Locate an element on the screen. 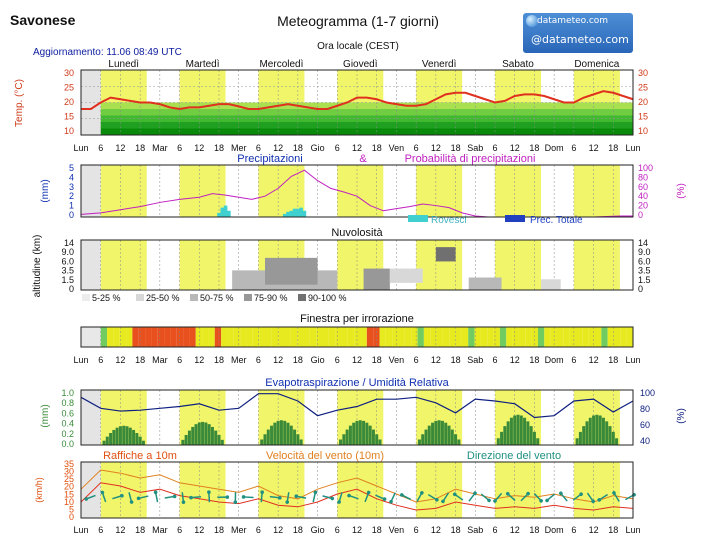 The image size is (702, 554). wind-left-tick: 0 is located at coordinates (71, 517).